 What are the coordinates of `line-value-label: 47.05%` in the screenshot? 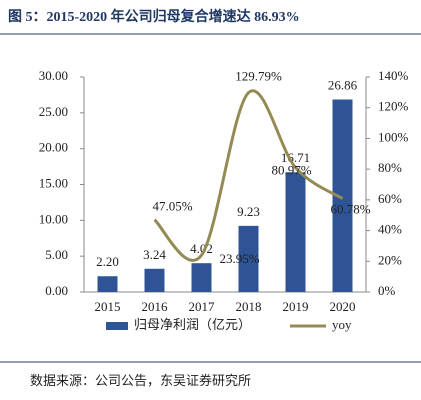 It's located at (172, 206).